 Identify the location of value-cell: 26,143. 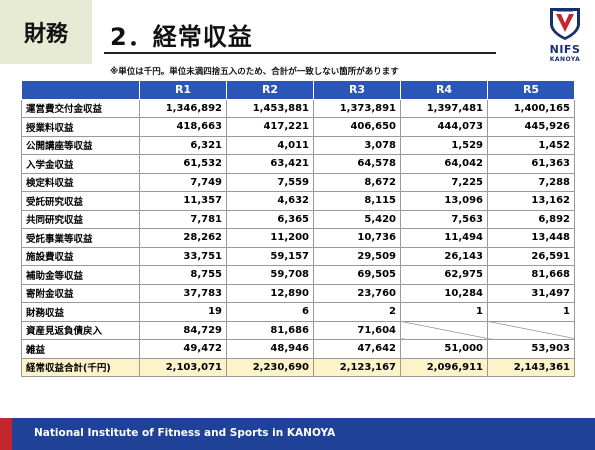
(444, 256).